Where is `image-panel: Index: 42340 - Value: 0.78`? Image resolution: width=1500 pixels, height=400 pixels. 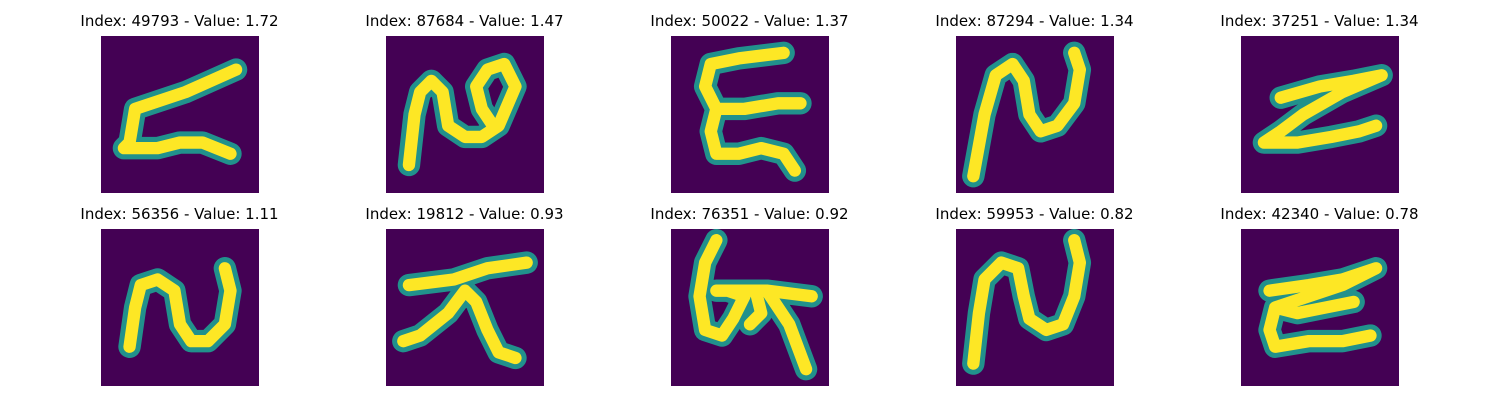
image-panel: Index: 42340 - Value: 0.78 is located at coordinates (1319, 297).